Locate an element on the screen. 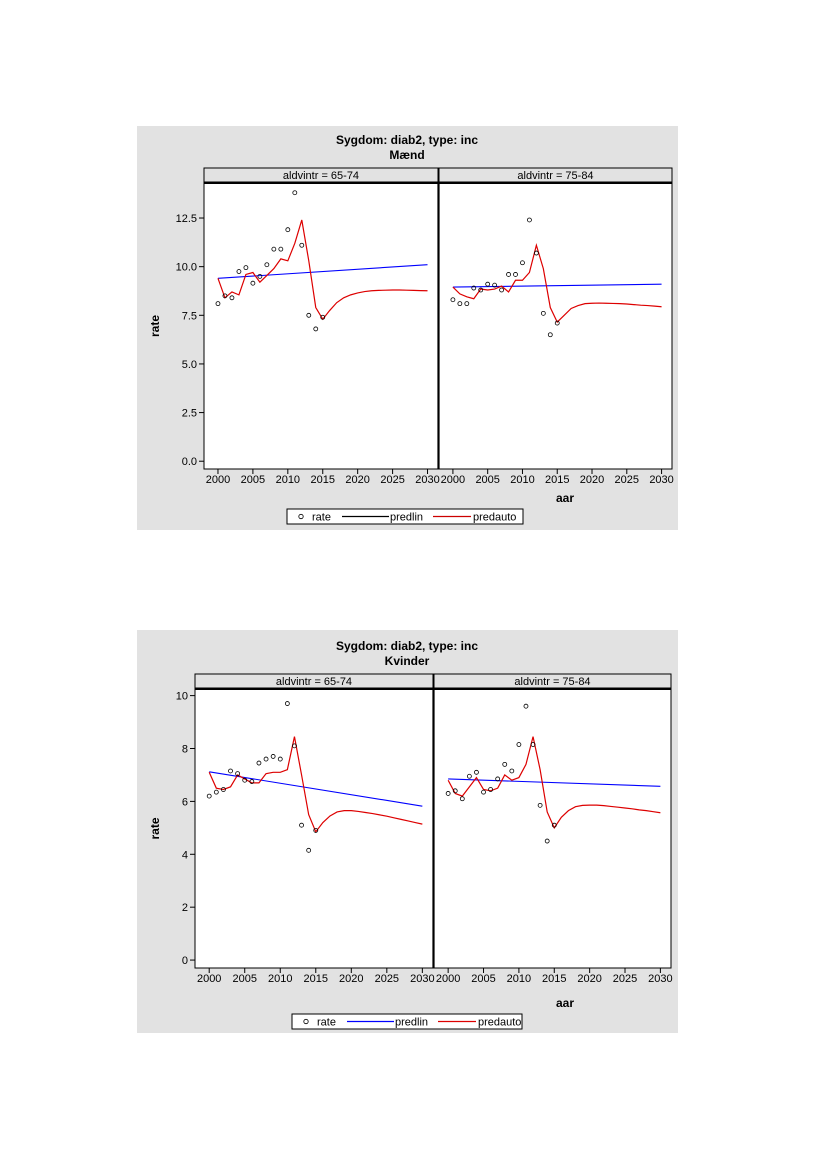 This screenshot has width=827, height=1169. y-tick-label: 4 is located at coordinates (185, 855).